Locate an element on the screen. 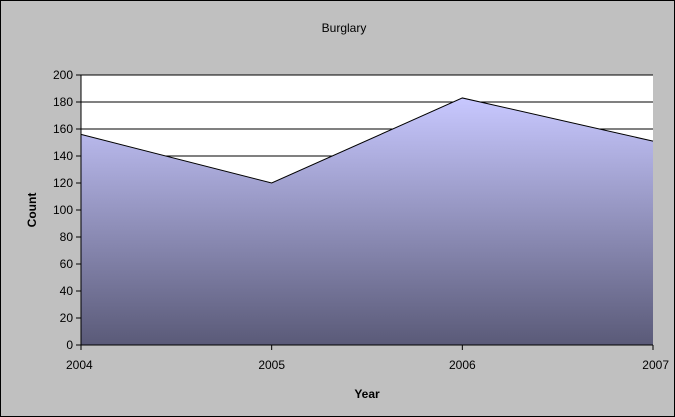 The image size is (675, 417). y-tick-label: 120 is located at coordinates (63, 183).